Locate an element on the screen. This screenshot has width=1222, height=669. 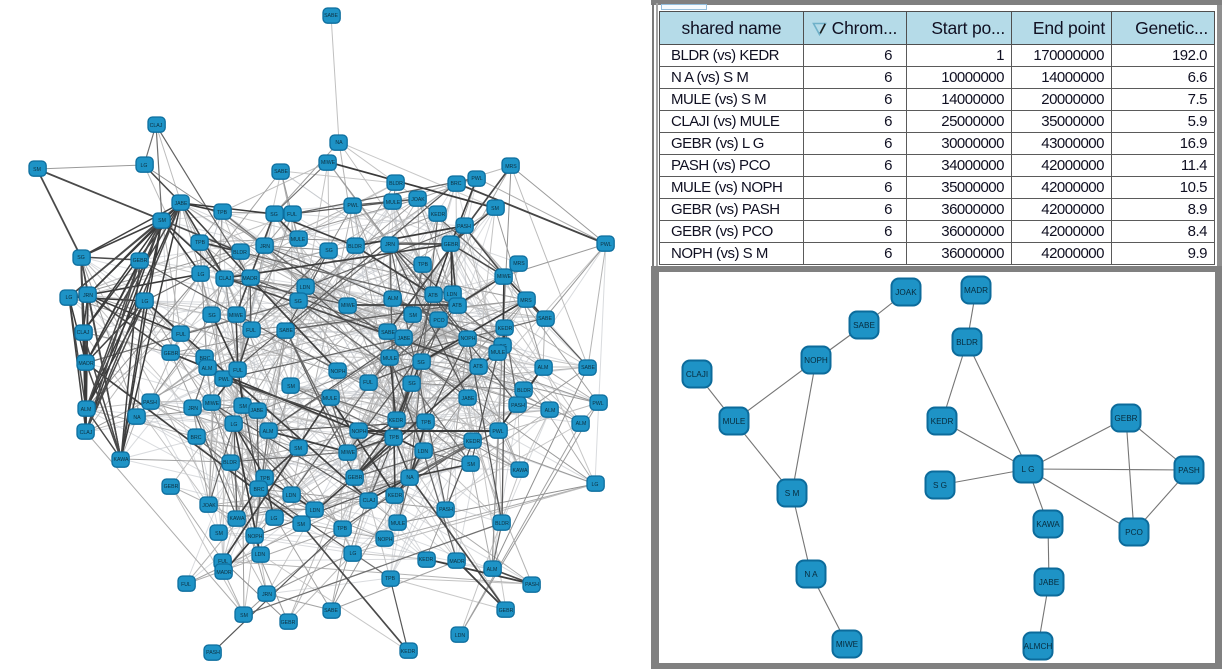
svg-text: L G is located at coordinates (1028, 469).